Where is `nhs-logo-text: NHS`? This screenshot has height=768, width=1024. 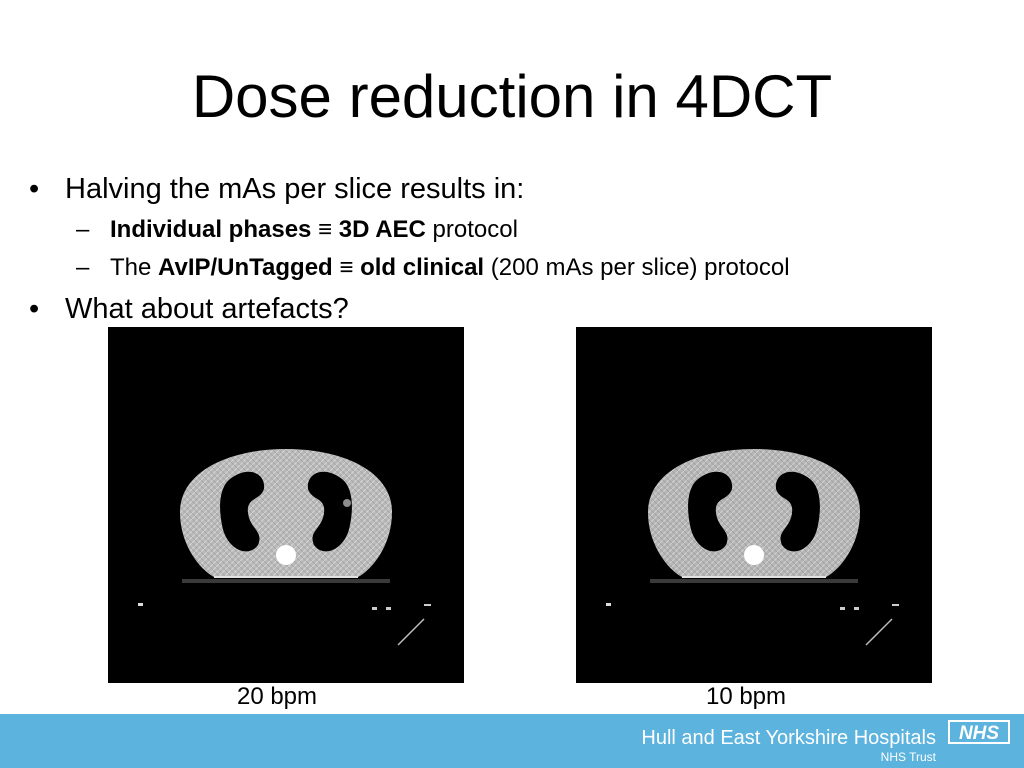
nhs-logo-text: NHS is located at coordinates (979, 733).